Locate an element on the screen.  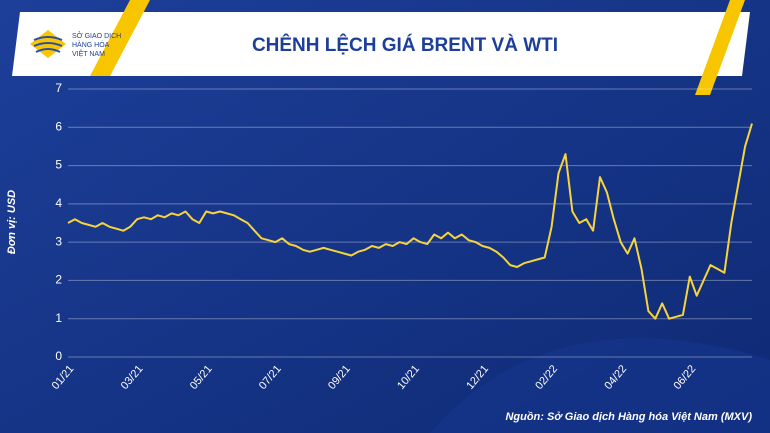
logo: SỞ GIAO DỊCH HÀNG HÓA VIỆT NAM is located at coordinates (75, 44).